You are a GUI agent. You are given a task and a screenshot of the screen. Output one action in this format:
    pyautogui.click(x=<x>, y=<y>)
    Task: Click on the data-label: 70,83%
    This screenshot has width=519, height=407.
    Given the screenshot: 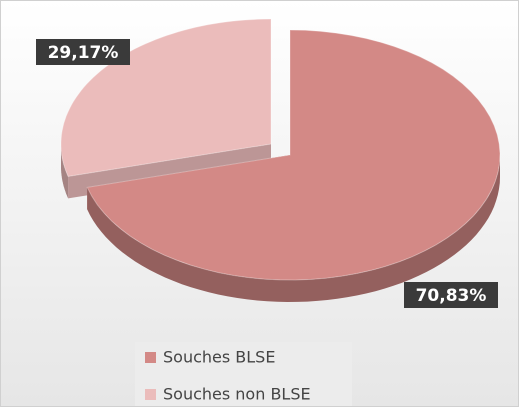 What is the action you would take?
    pyautogui.click(x=451, y=296)
    